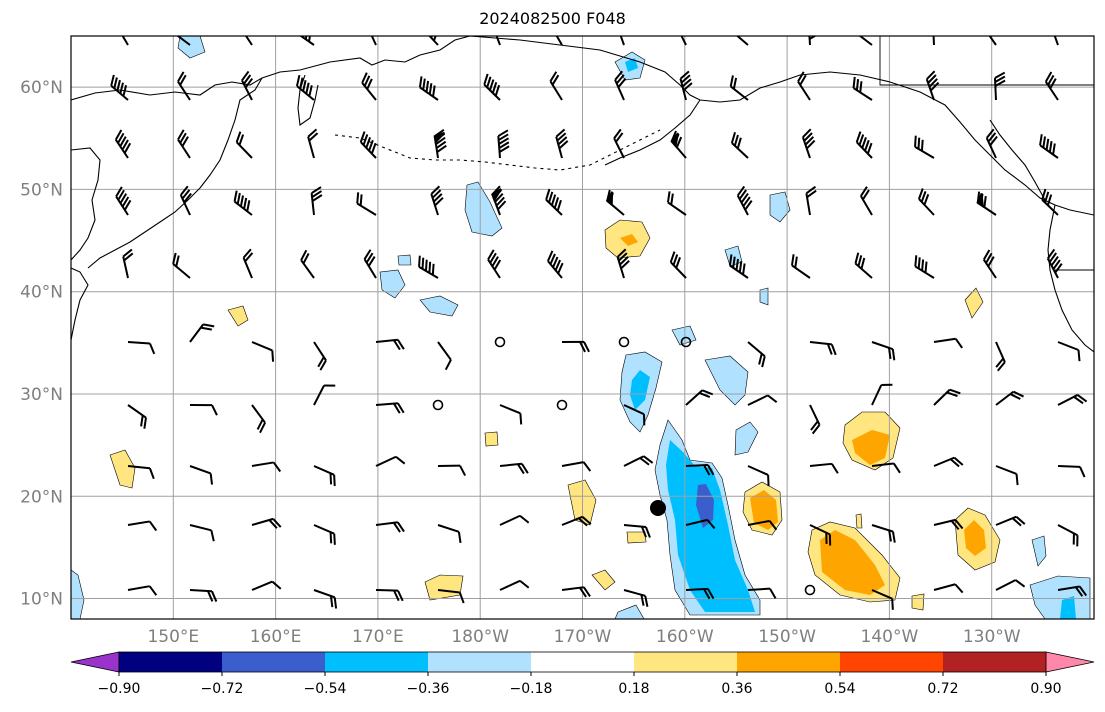 This screenshot has height=712, width=1105. I want to click on aleutian-island-chain, so click(497, 150).